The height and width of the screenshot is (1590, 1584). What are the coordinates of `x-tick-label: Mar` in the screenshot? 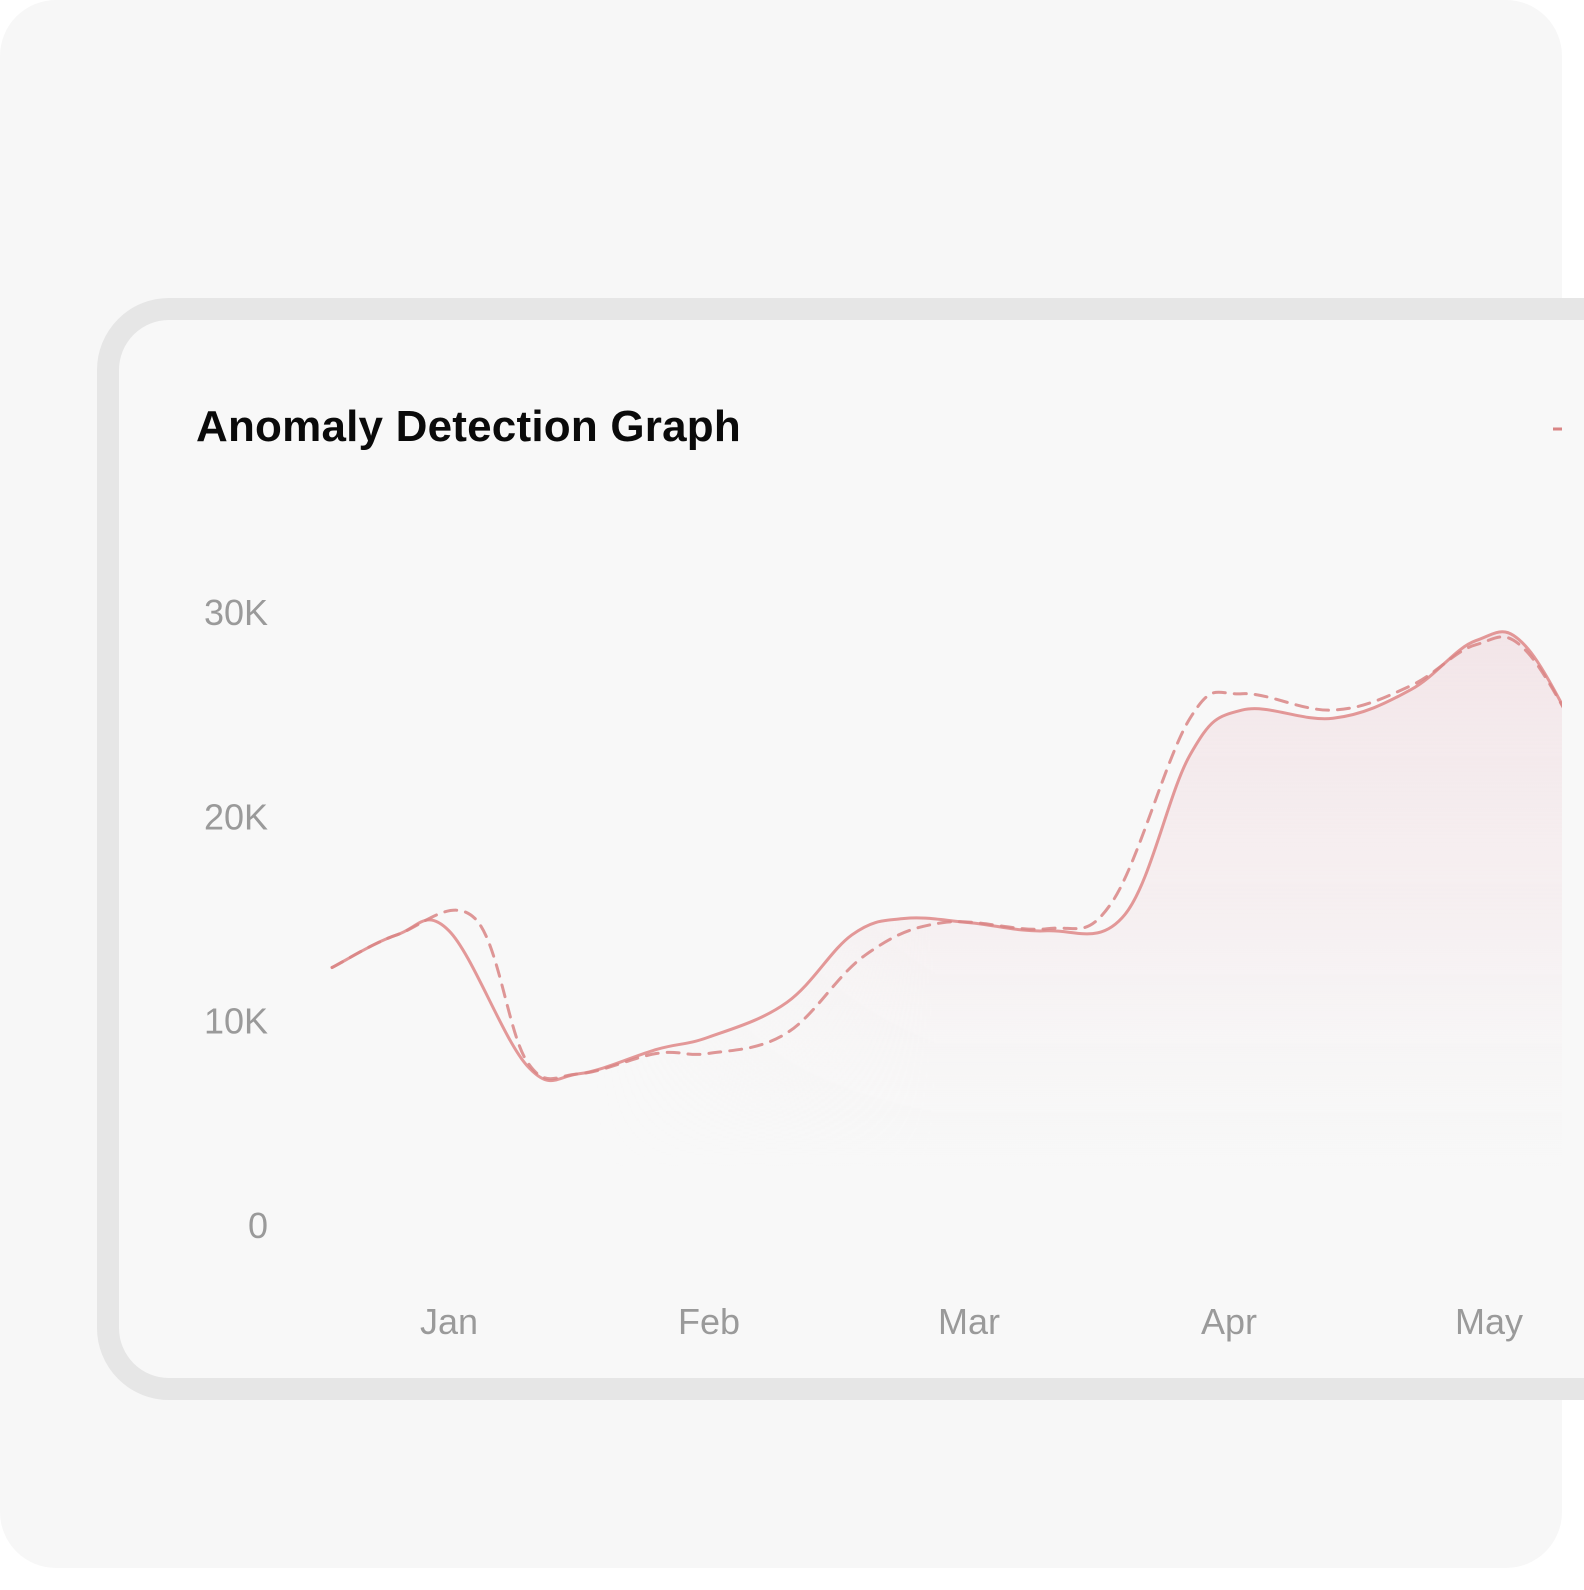 It's located at (969, 1321).